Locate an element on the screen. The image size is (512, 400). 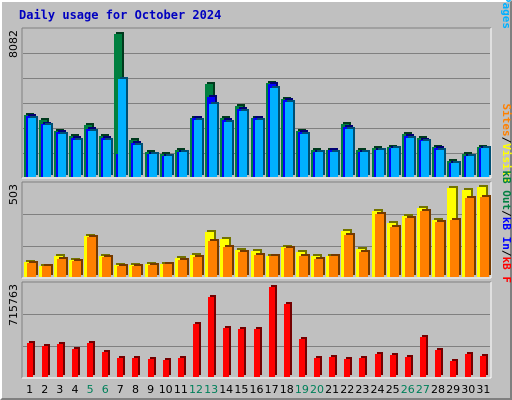
bar-pages-day-25-face is located at coordinates (395, 162).